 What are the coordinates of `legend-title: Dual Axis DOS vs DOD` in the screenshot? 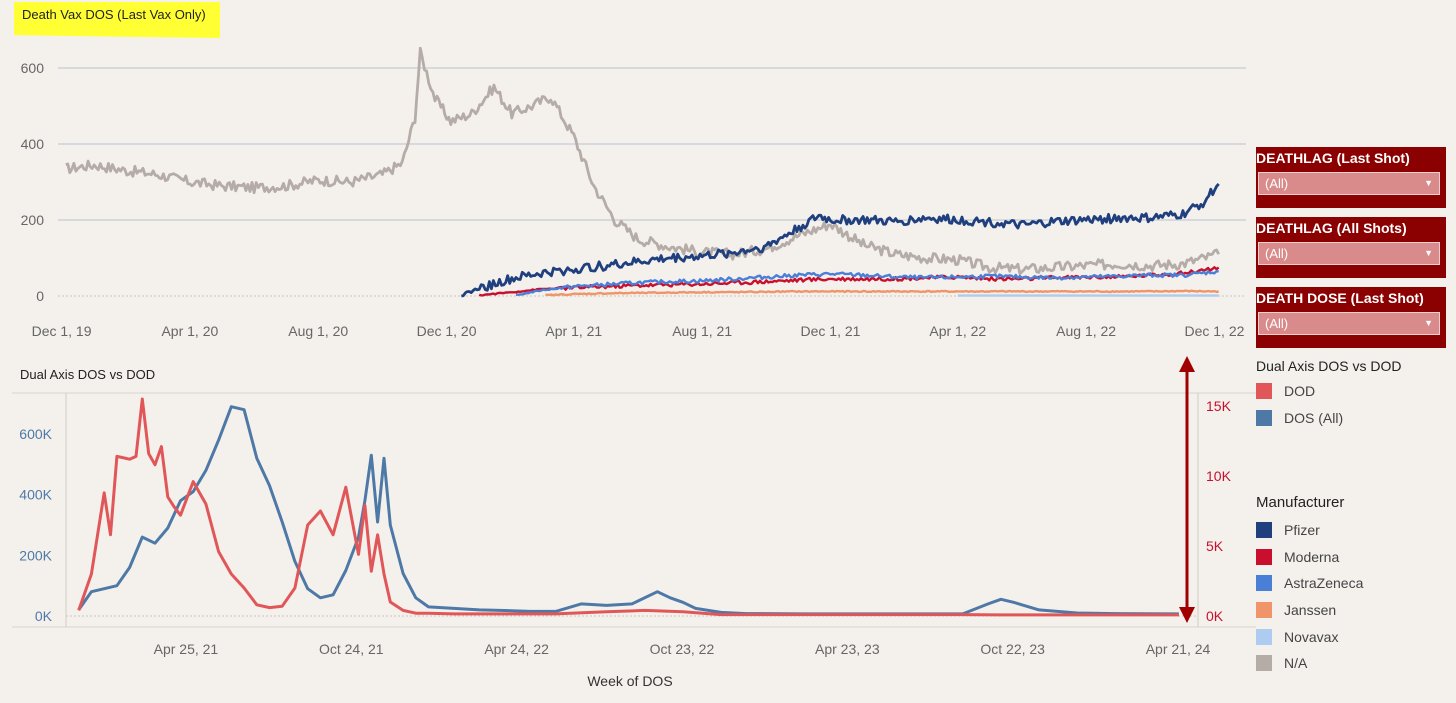 It's located at (1329, 366).